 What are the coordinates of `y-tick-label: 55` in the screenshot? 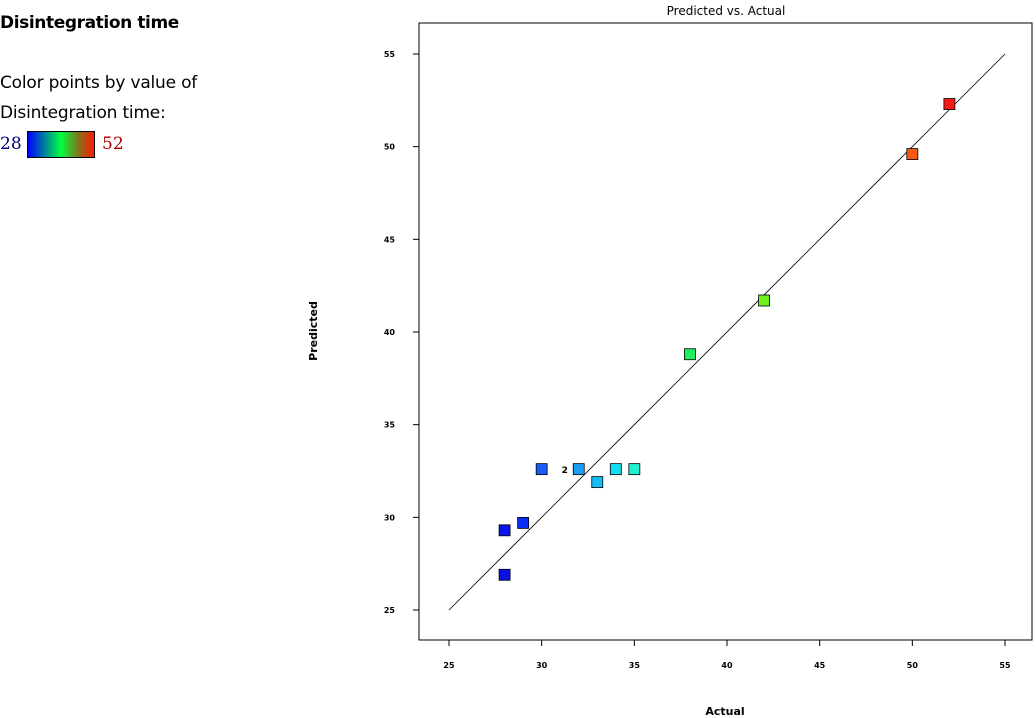 It's located at (390, 54).